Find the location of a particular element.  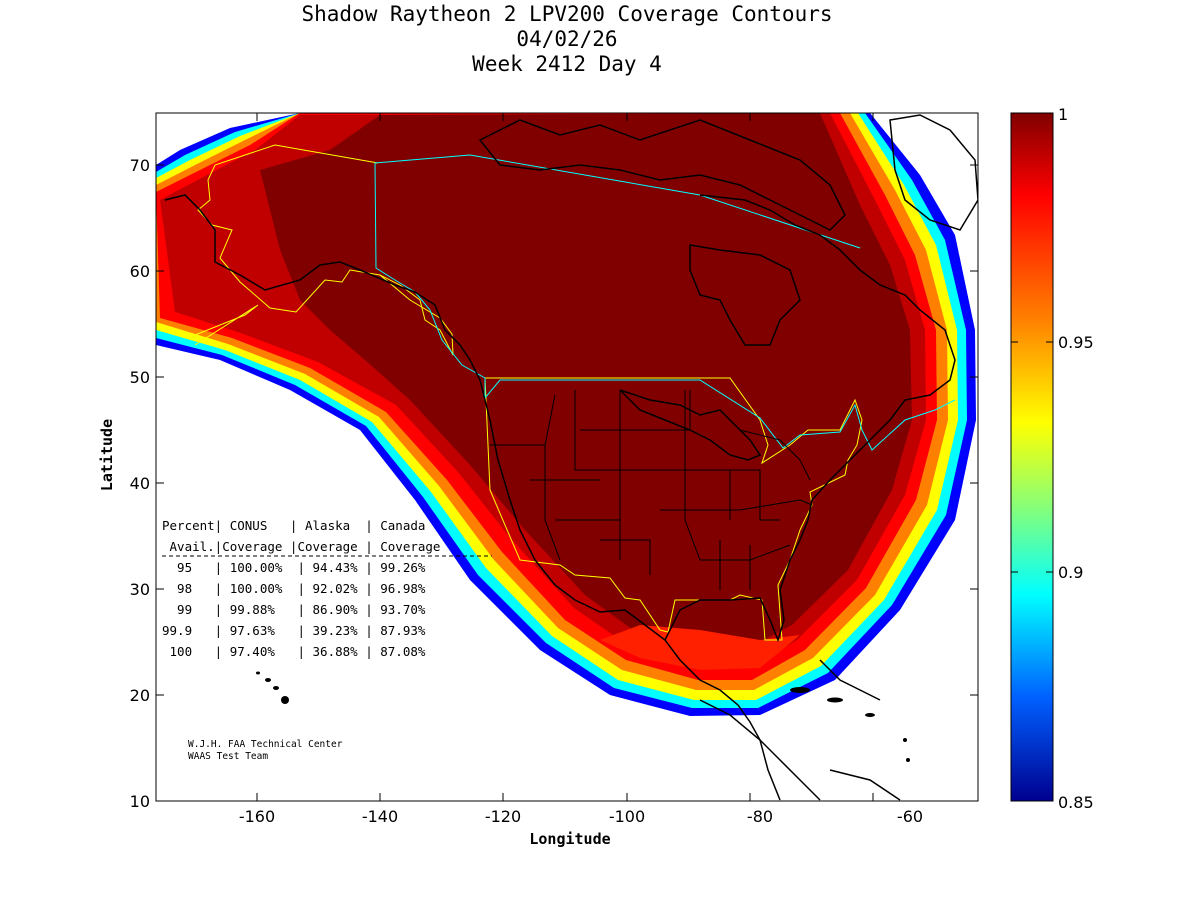

y-tick-label: 50 is located at coordinates (140, 377).